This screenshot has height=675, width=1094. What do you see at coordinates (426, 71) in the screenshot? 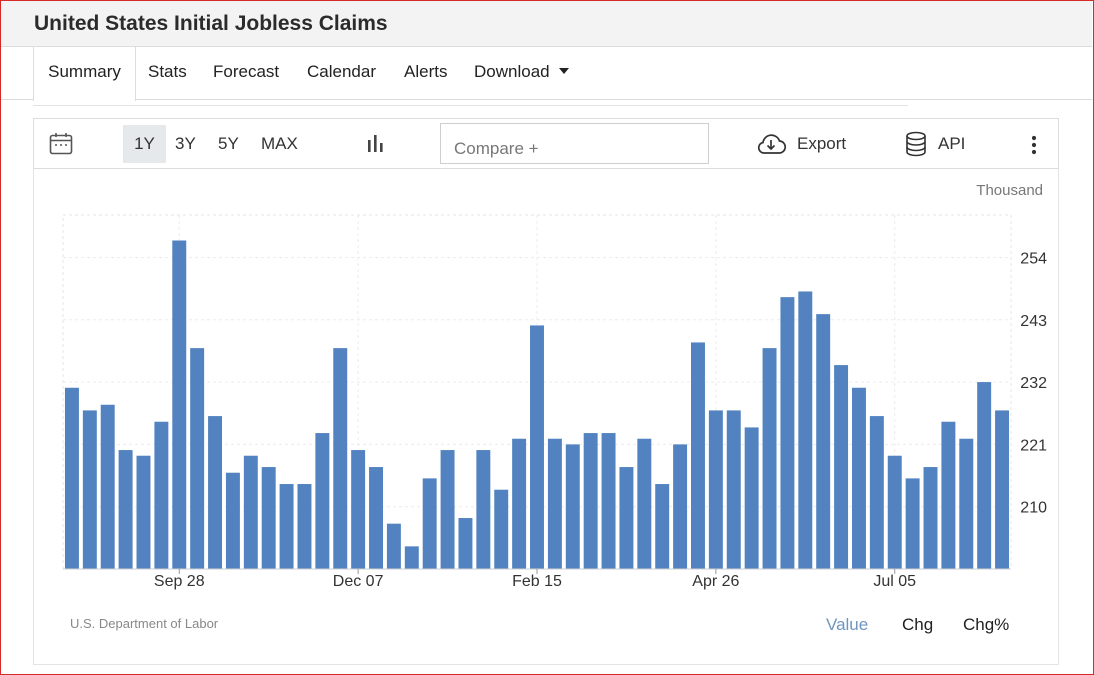
I see `tab-alerts: Alerts` at bounding box center [426, 71].